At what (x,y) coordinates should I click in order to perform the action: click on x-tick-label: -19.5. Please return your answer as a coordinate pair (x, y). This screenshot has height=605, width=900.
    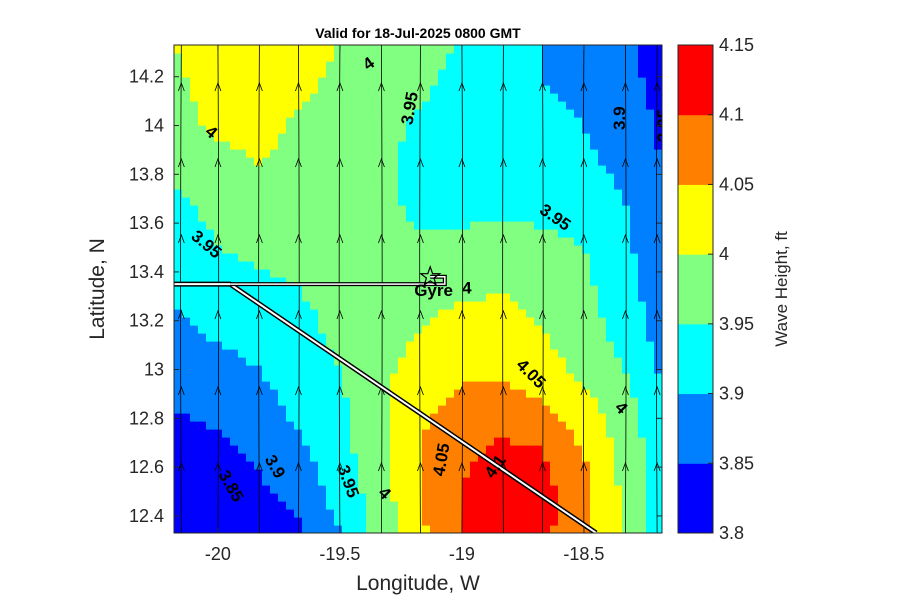
    Looking at the image, I should click on (339, 554).